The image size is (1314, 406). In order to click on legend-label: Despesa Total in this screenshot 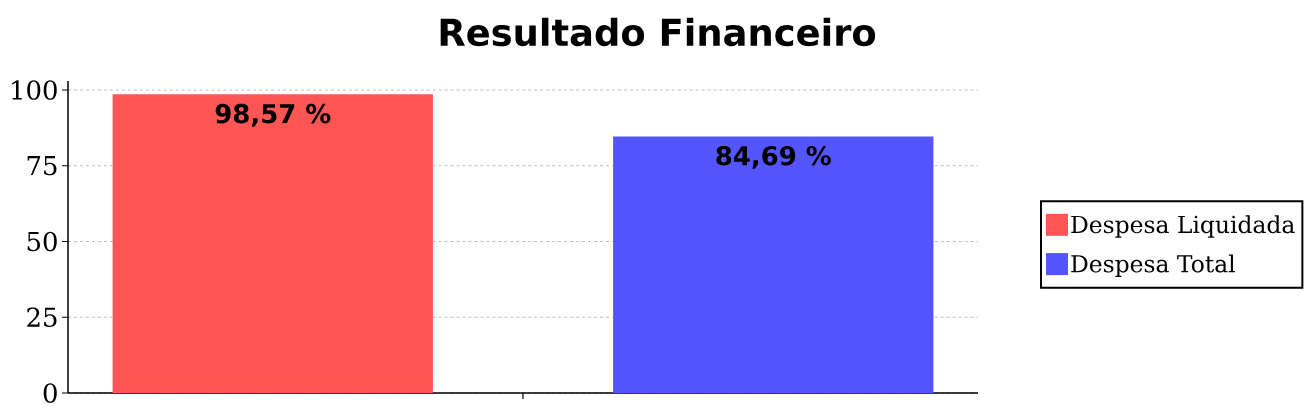, I will do `click(1153, 266)`.